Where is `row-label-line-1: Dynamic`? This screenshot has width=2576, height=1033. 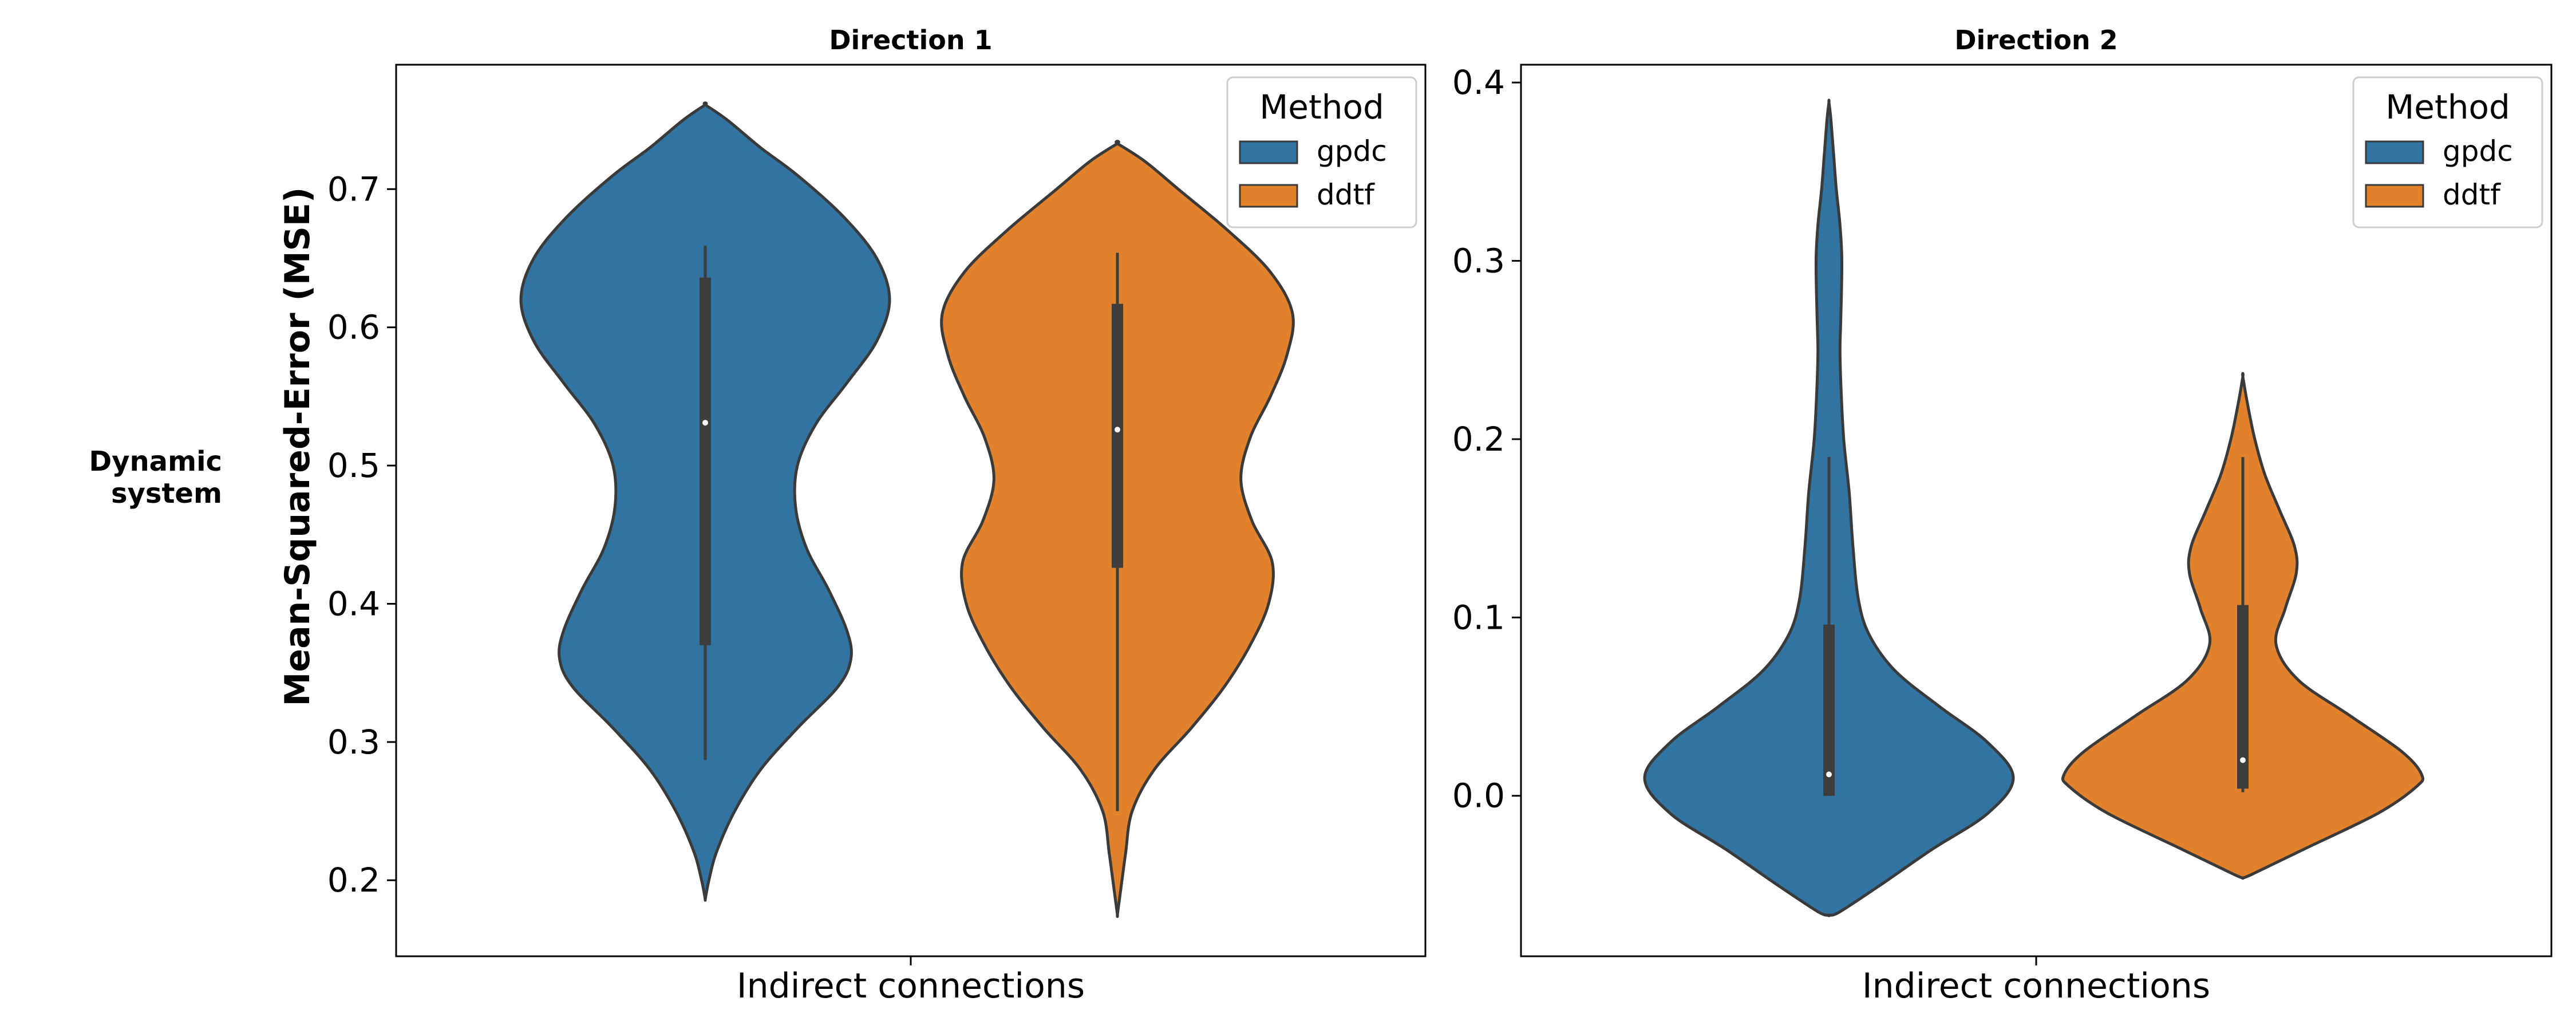
row-label-line-1: Dynamic is located at coordinates (155, 461).